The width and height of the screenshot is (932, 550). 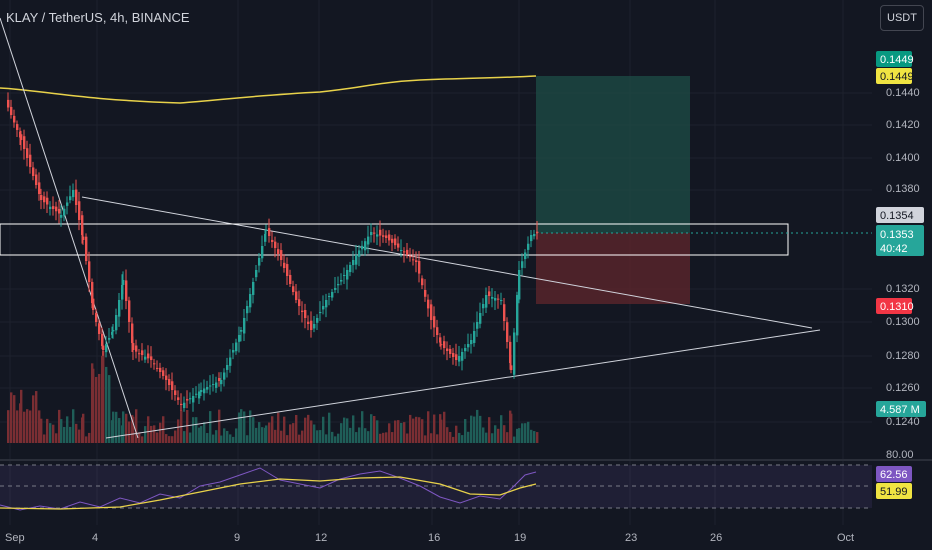 I want to click on price-tick: 0.1380, so click(x=903, y=189).